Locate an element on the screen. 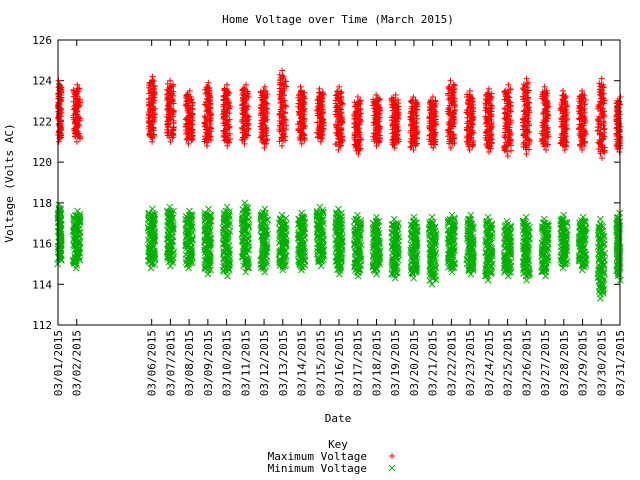  y-tick-label: 126 is located at coordinates (42, 40).